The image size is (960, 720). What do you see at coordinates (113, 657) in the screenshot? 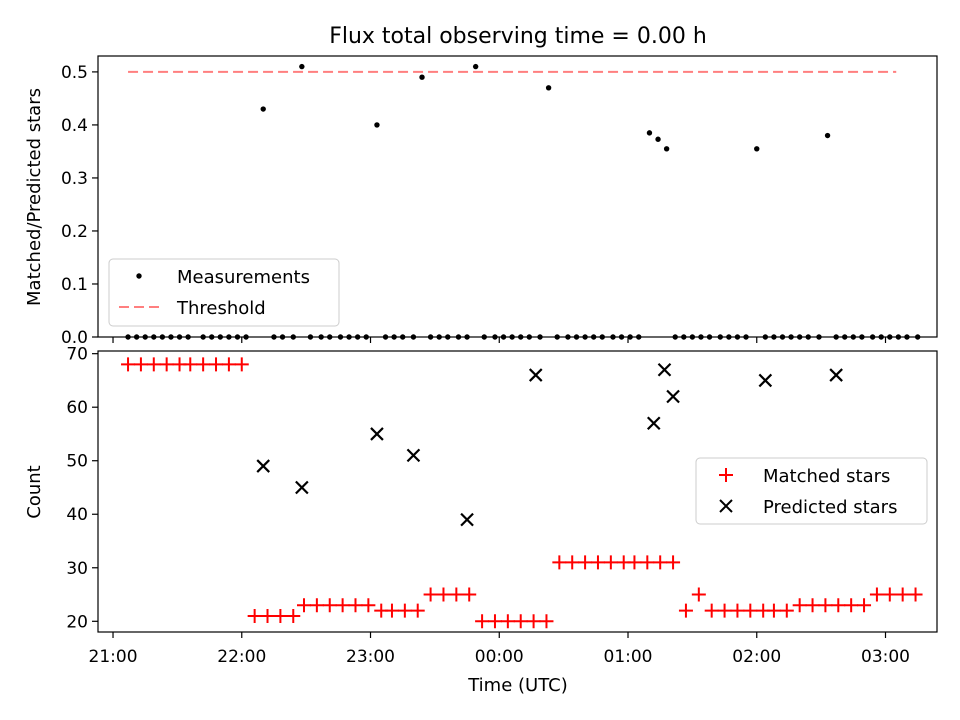
I see `bottom-x-tick-label: 21:00` at bounding box center [113, 657].